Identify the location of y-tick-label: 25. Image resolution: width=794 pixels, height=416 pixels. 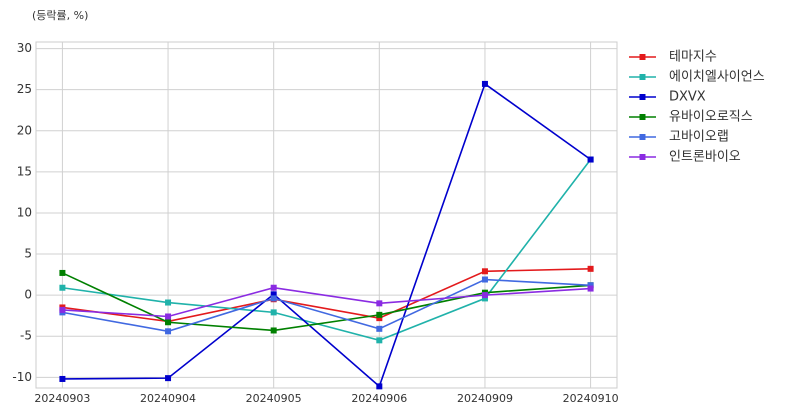
(24, 89).